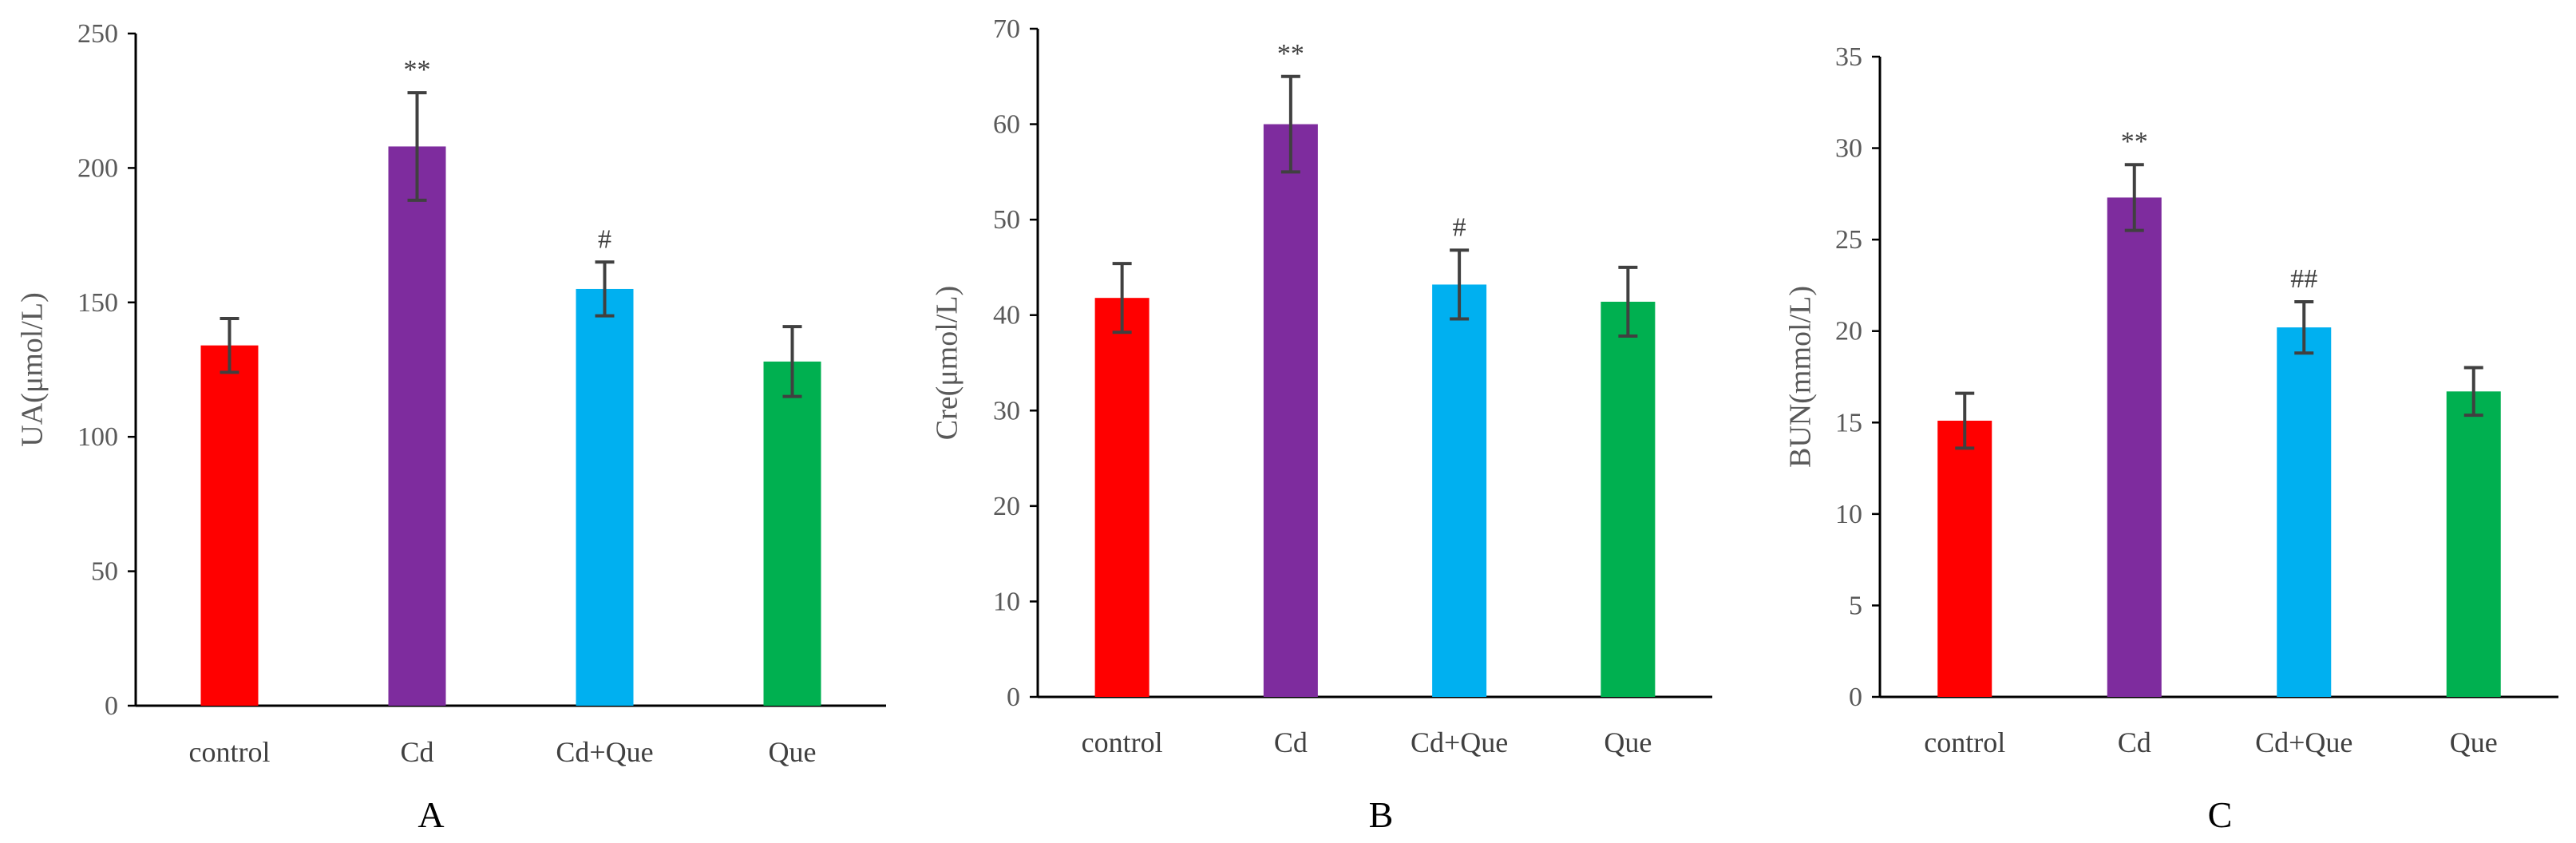 The height and width of the screenshot is (843, 2576). Describe the element at coordinates (2220, 814) in the screenshot. I see `panel-label: C` at that location.